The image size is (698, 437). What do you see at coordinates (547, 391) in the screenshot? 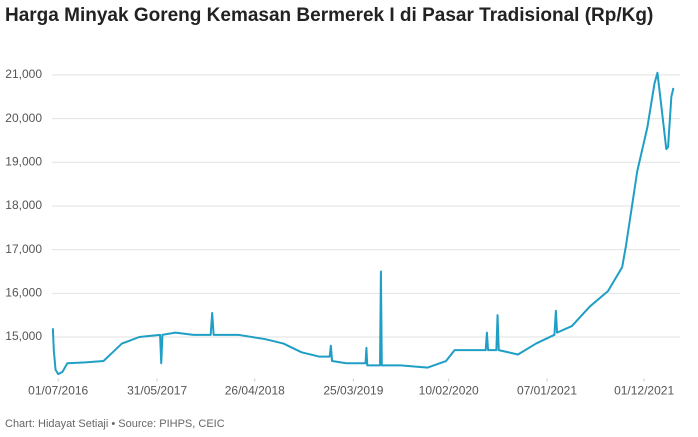
I see `x-tick-label: 07/01/2021` at bounding box center [547, 391].